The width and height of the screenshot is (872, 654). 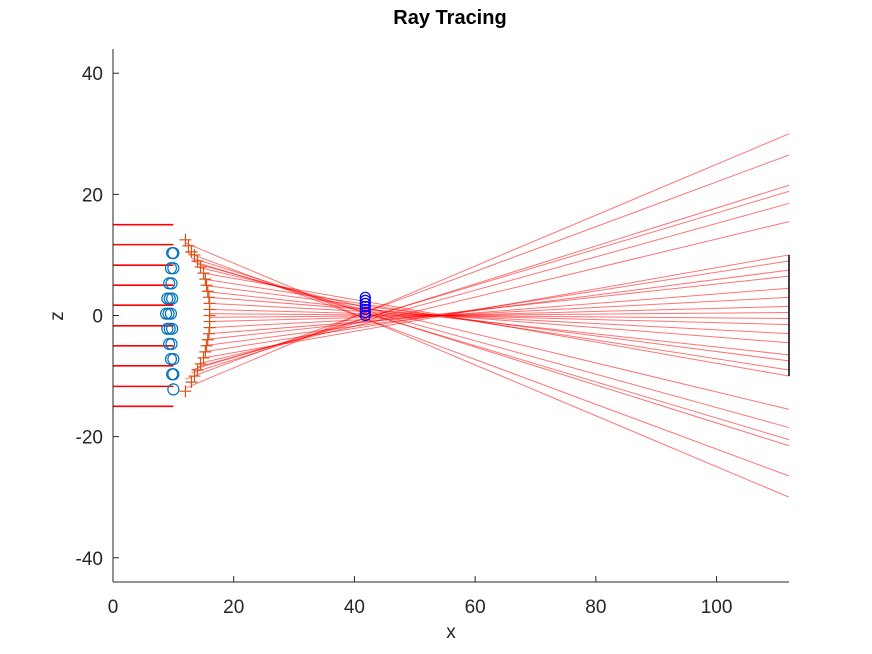 What do you see at coordinates (89, 438) in the screenshot?
I see `y-tick-label: -20` at bounding box center [89, 438].